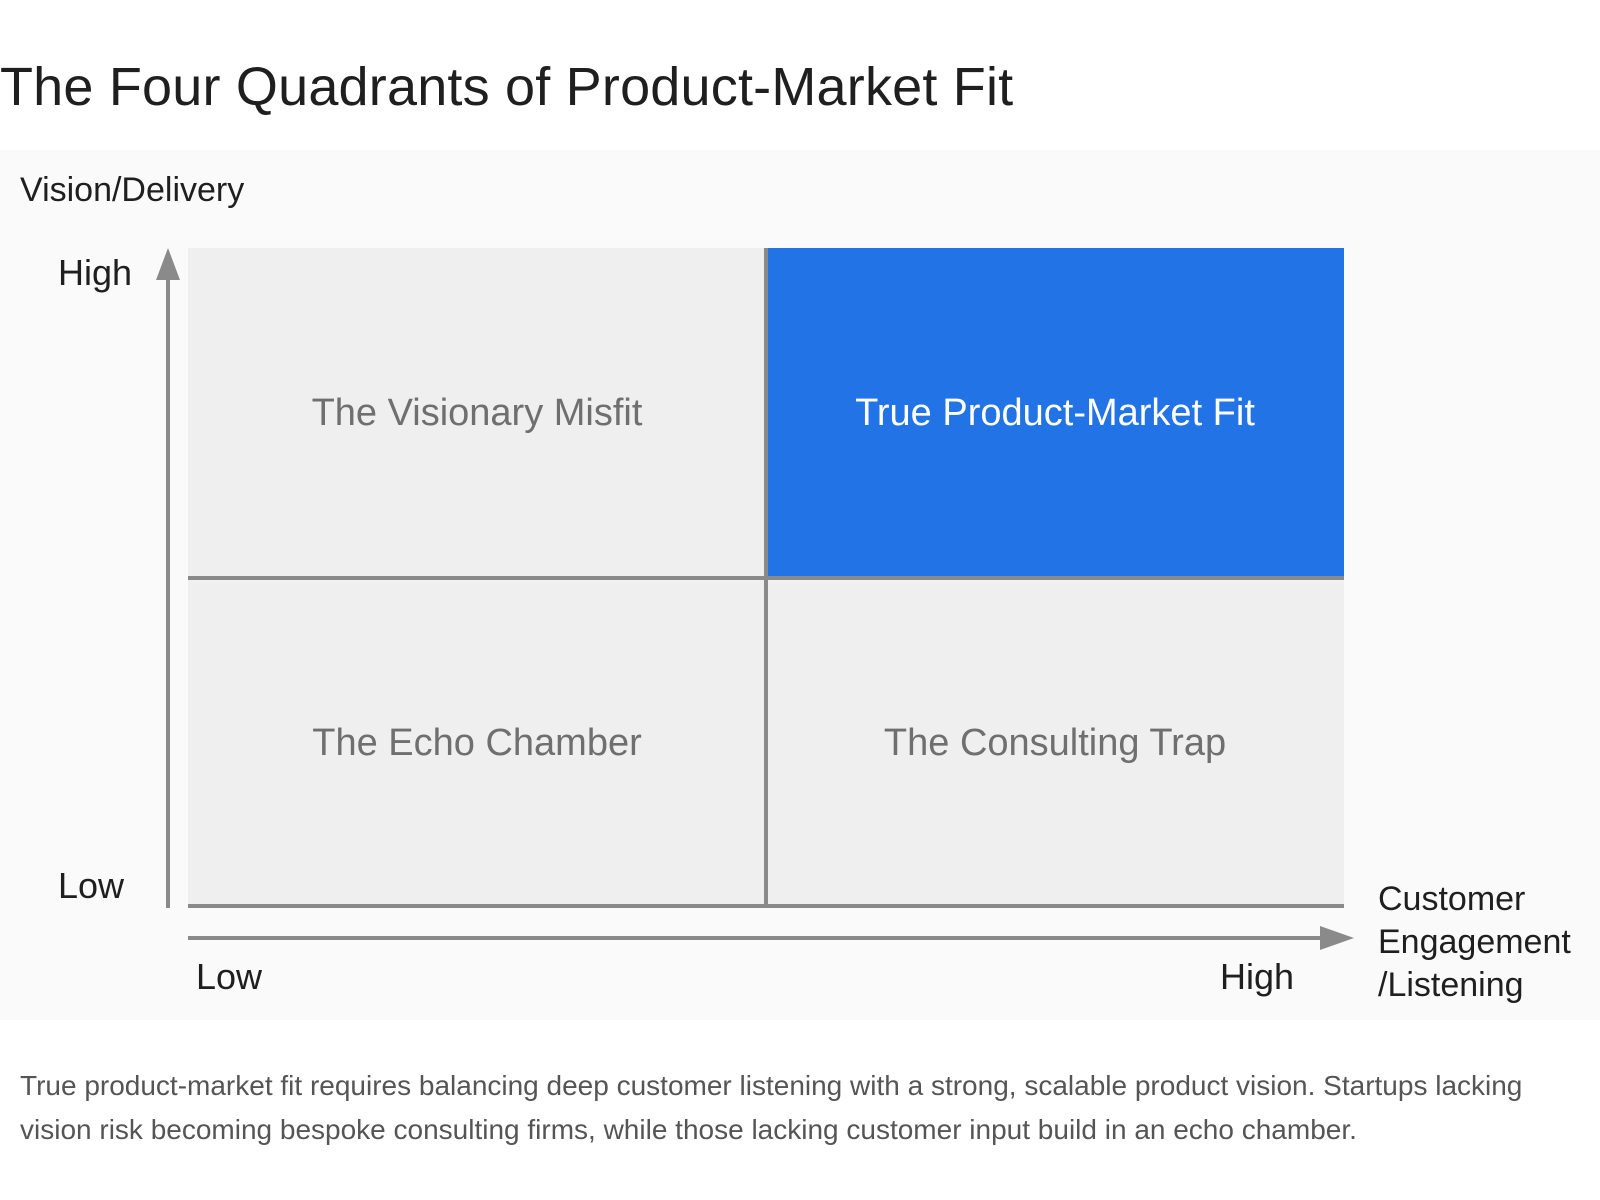  What do you see at coordinates (1452, 899) in the screenshot?
I see `x-axis-title-line: Customer` at bounding box center [1452, 899].